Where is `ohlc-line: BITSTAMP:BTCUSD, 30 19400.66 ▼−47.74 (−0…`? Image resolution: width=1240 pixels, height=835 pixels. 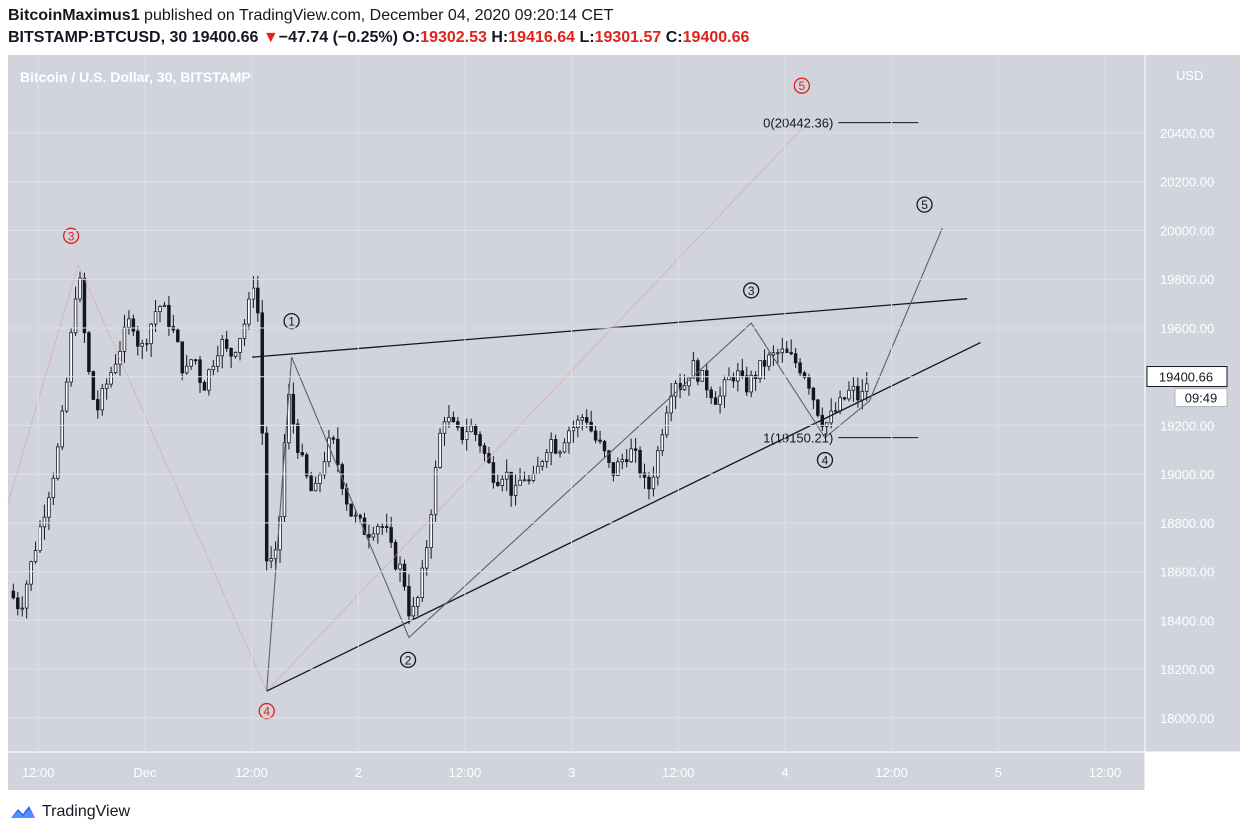 ohlc-line: BITSTAMP:BTCUSD, 30 19400.66 ▼−47.74 (−0… is located at coordinates (618, 38).